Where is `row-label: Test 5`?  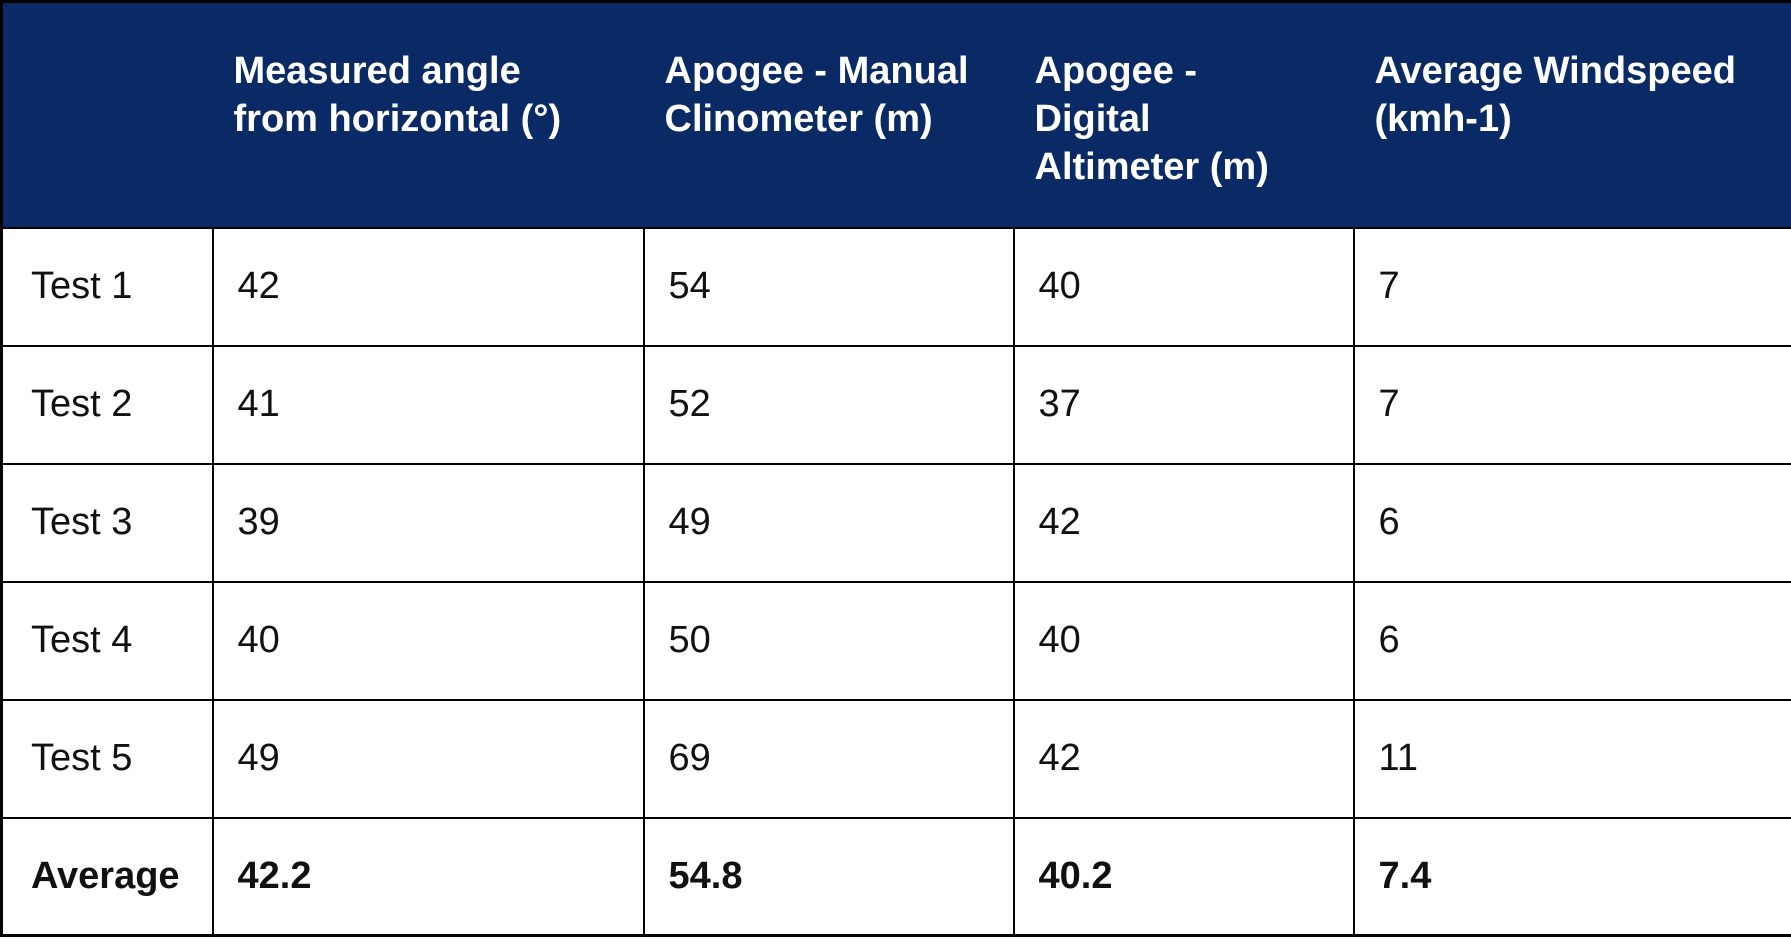
row-label: Test 5 is located at coordinates (107, 758).